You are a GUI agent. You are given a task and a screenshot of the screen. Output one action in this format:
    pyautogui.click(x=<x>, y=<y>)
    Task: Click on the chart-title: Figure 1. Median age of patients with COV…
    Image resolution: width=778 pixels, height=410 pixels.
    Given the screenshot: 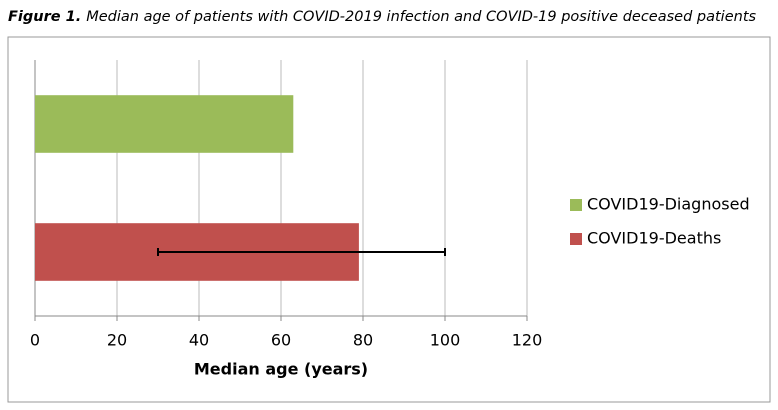 What is the action you would take?
    pyautogui.click(x=382, y=17)
    